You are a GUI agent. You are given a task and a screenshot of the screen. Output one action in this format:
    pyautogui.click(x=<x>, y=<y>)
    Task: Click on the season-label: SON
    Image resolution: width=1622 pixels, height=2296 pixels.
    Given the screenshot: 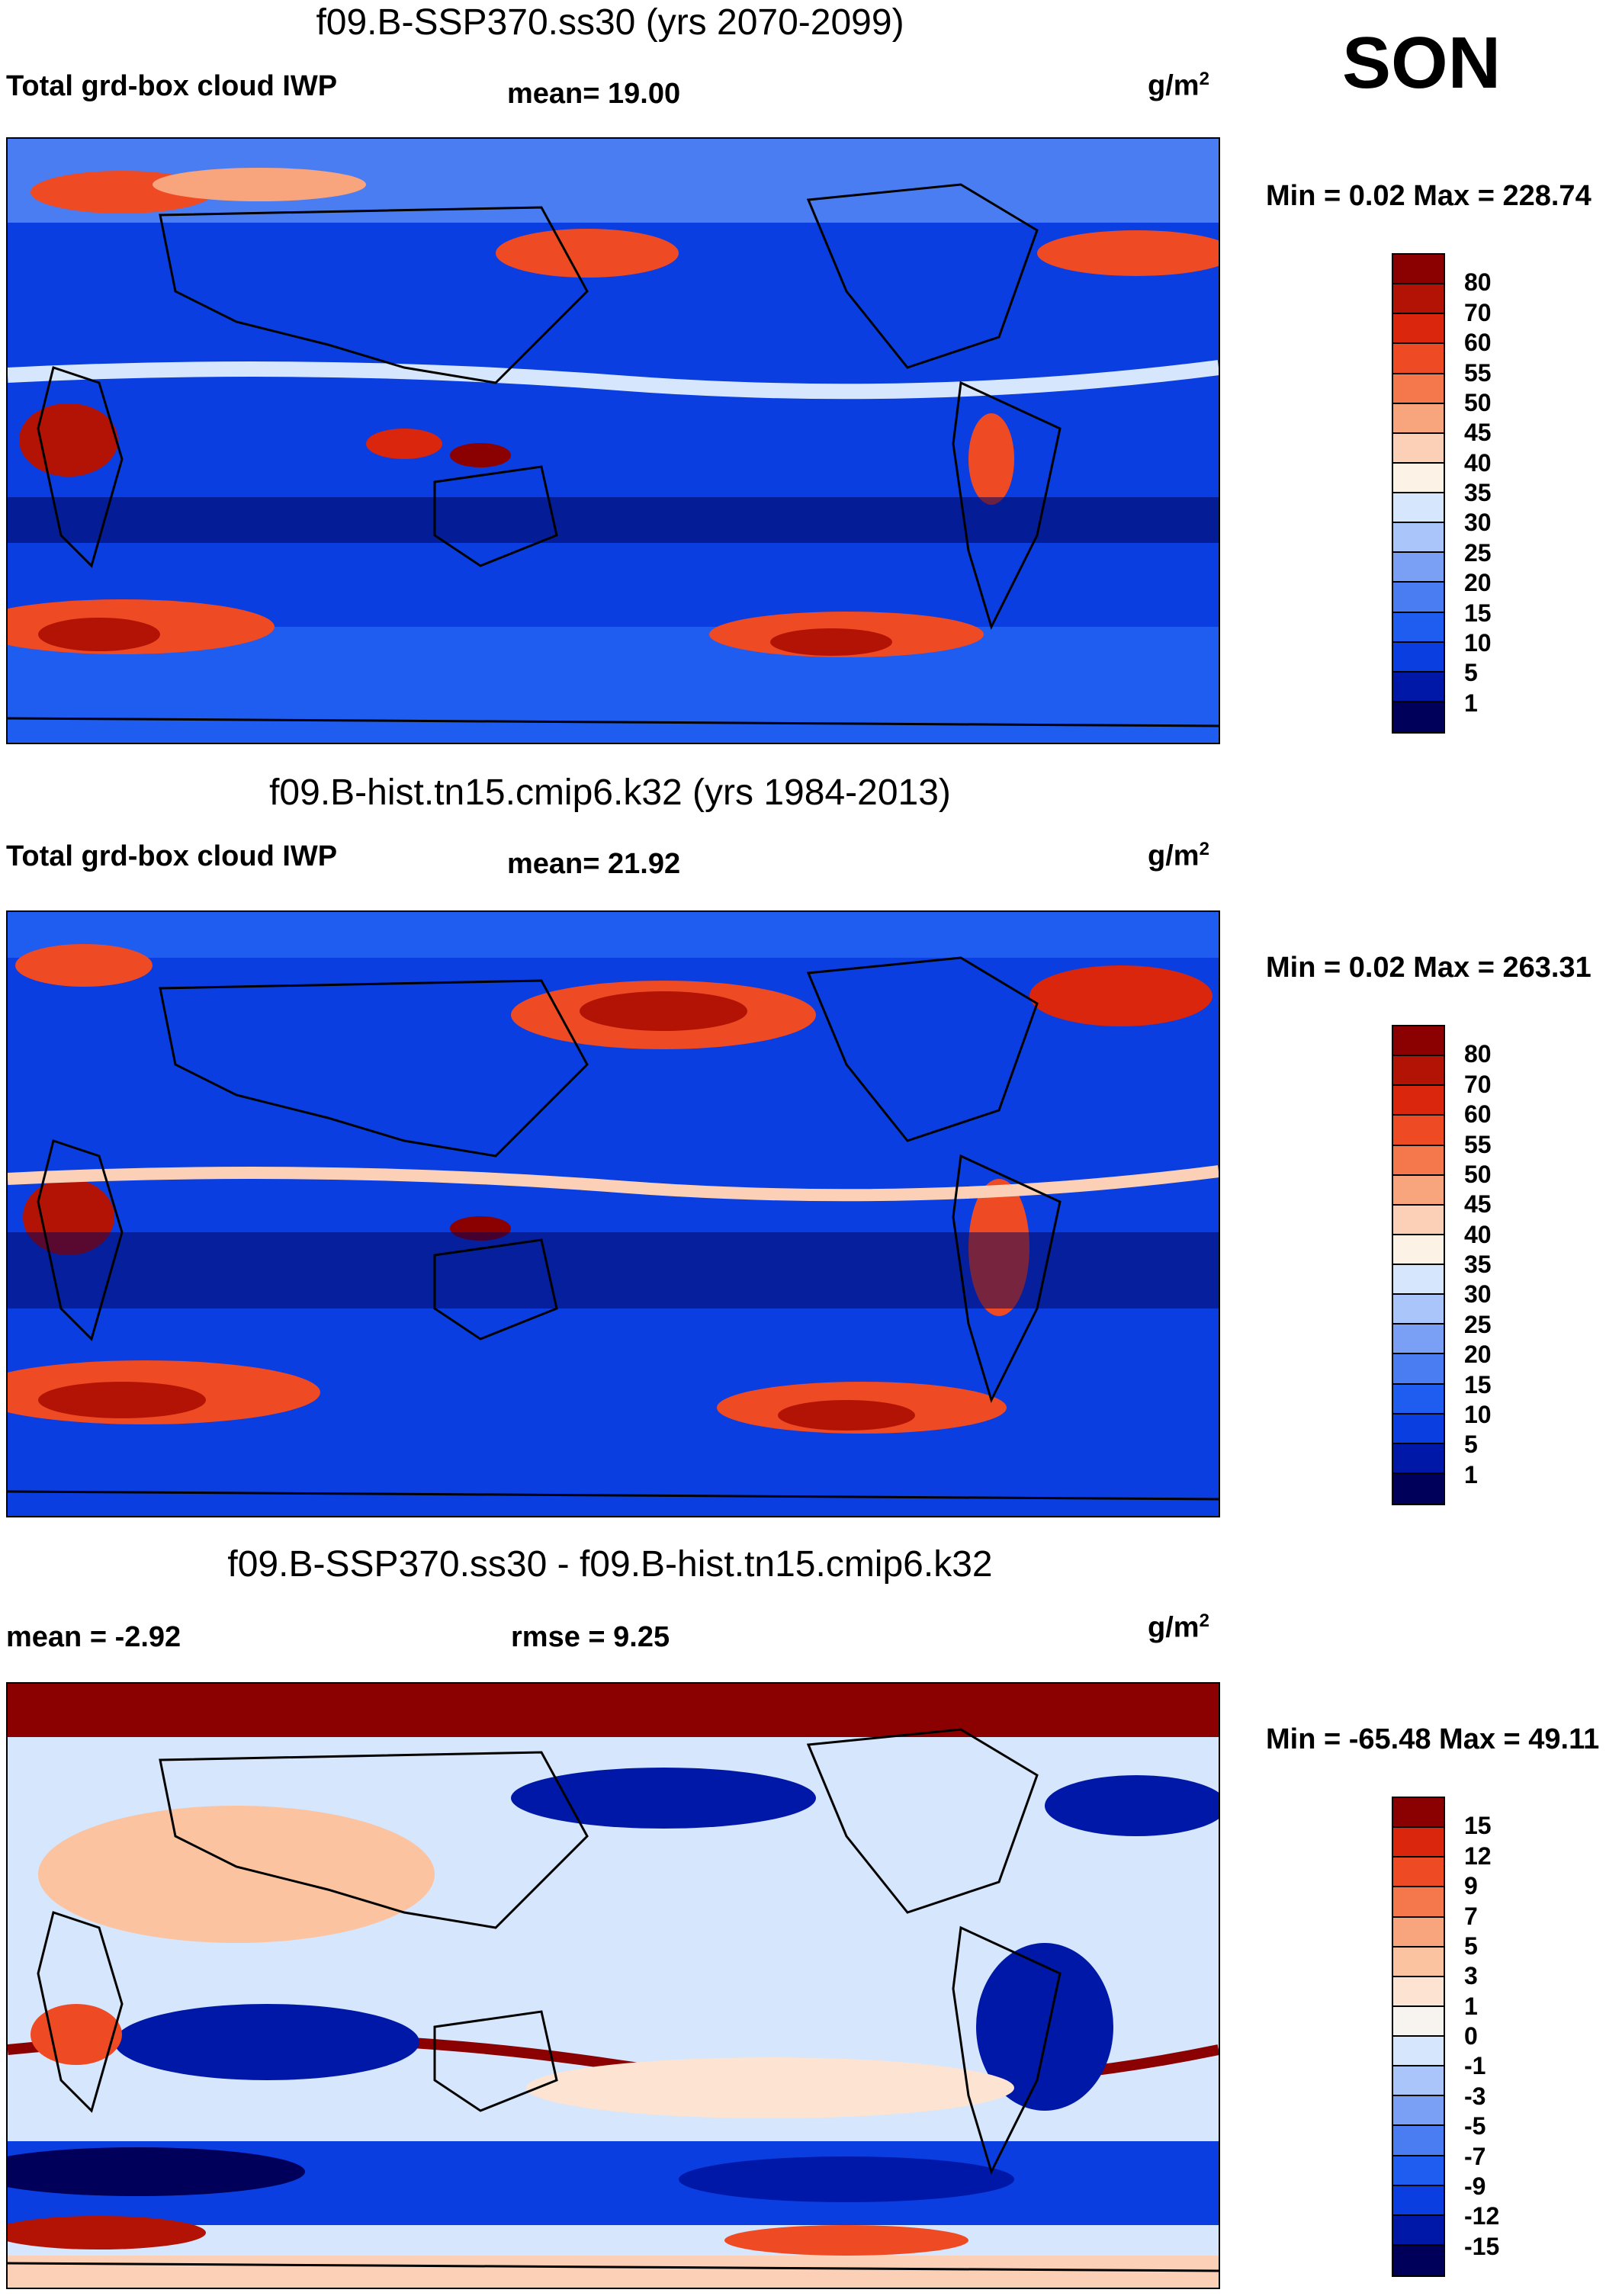 What is the action you would take?
    pyautogui.click(x=1422, y=63)
    